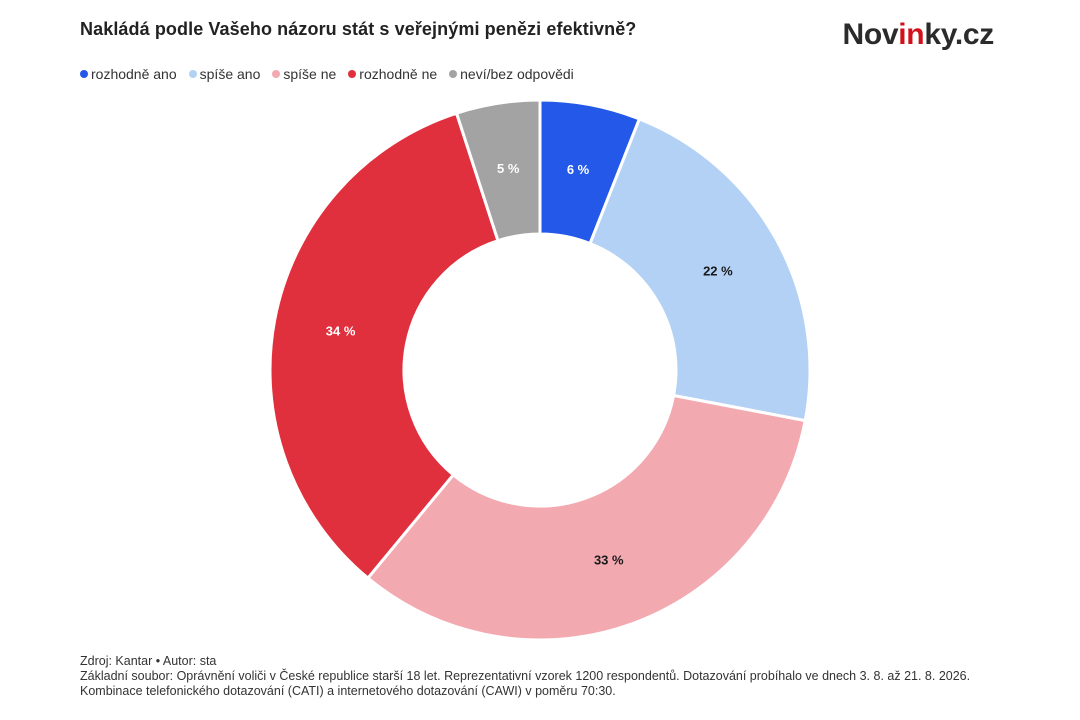 The height and width of the screenshot is (720, 1080). I want to click on slice-label: 34 %, so click(341, 330).